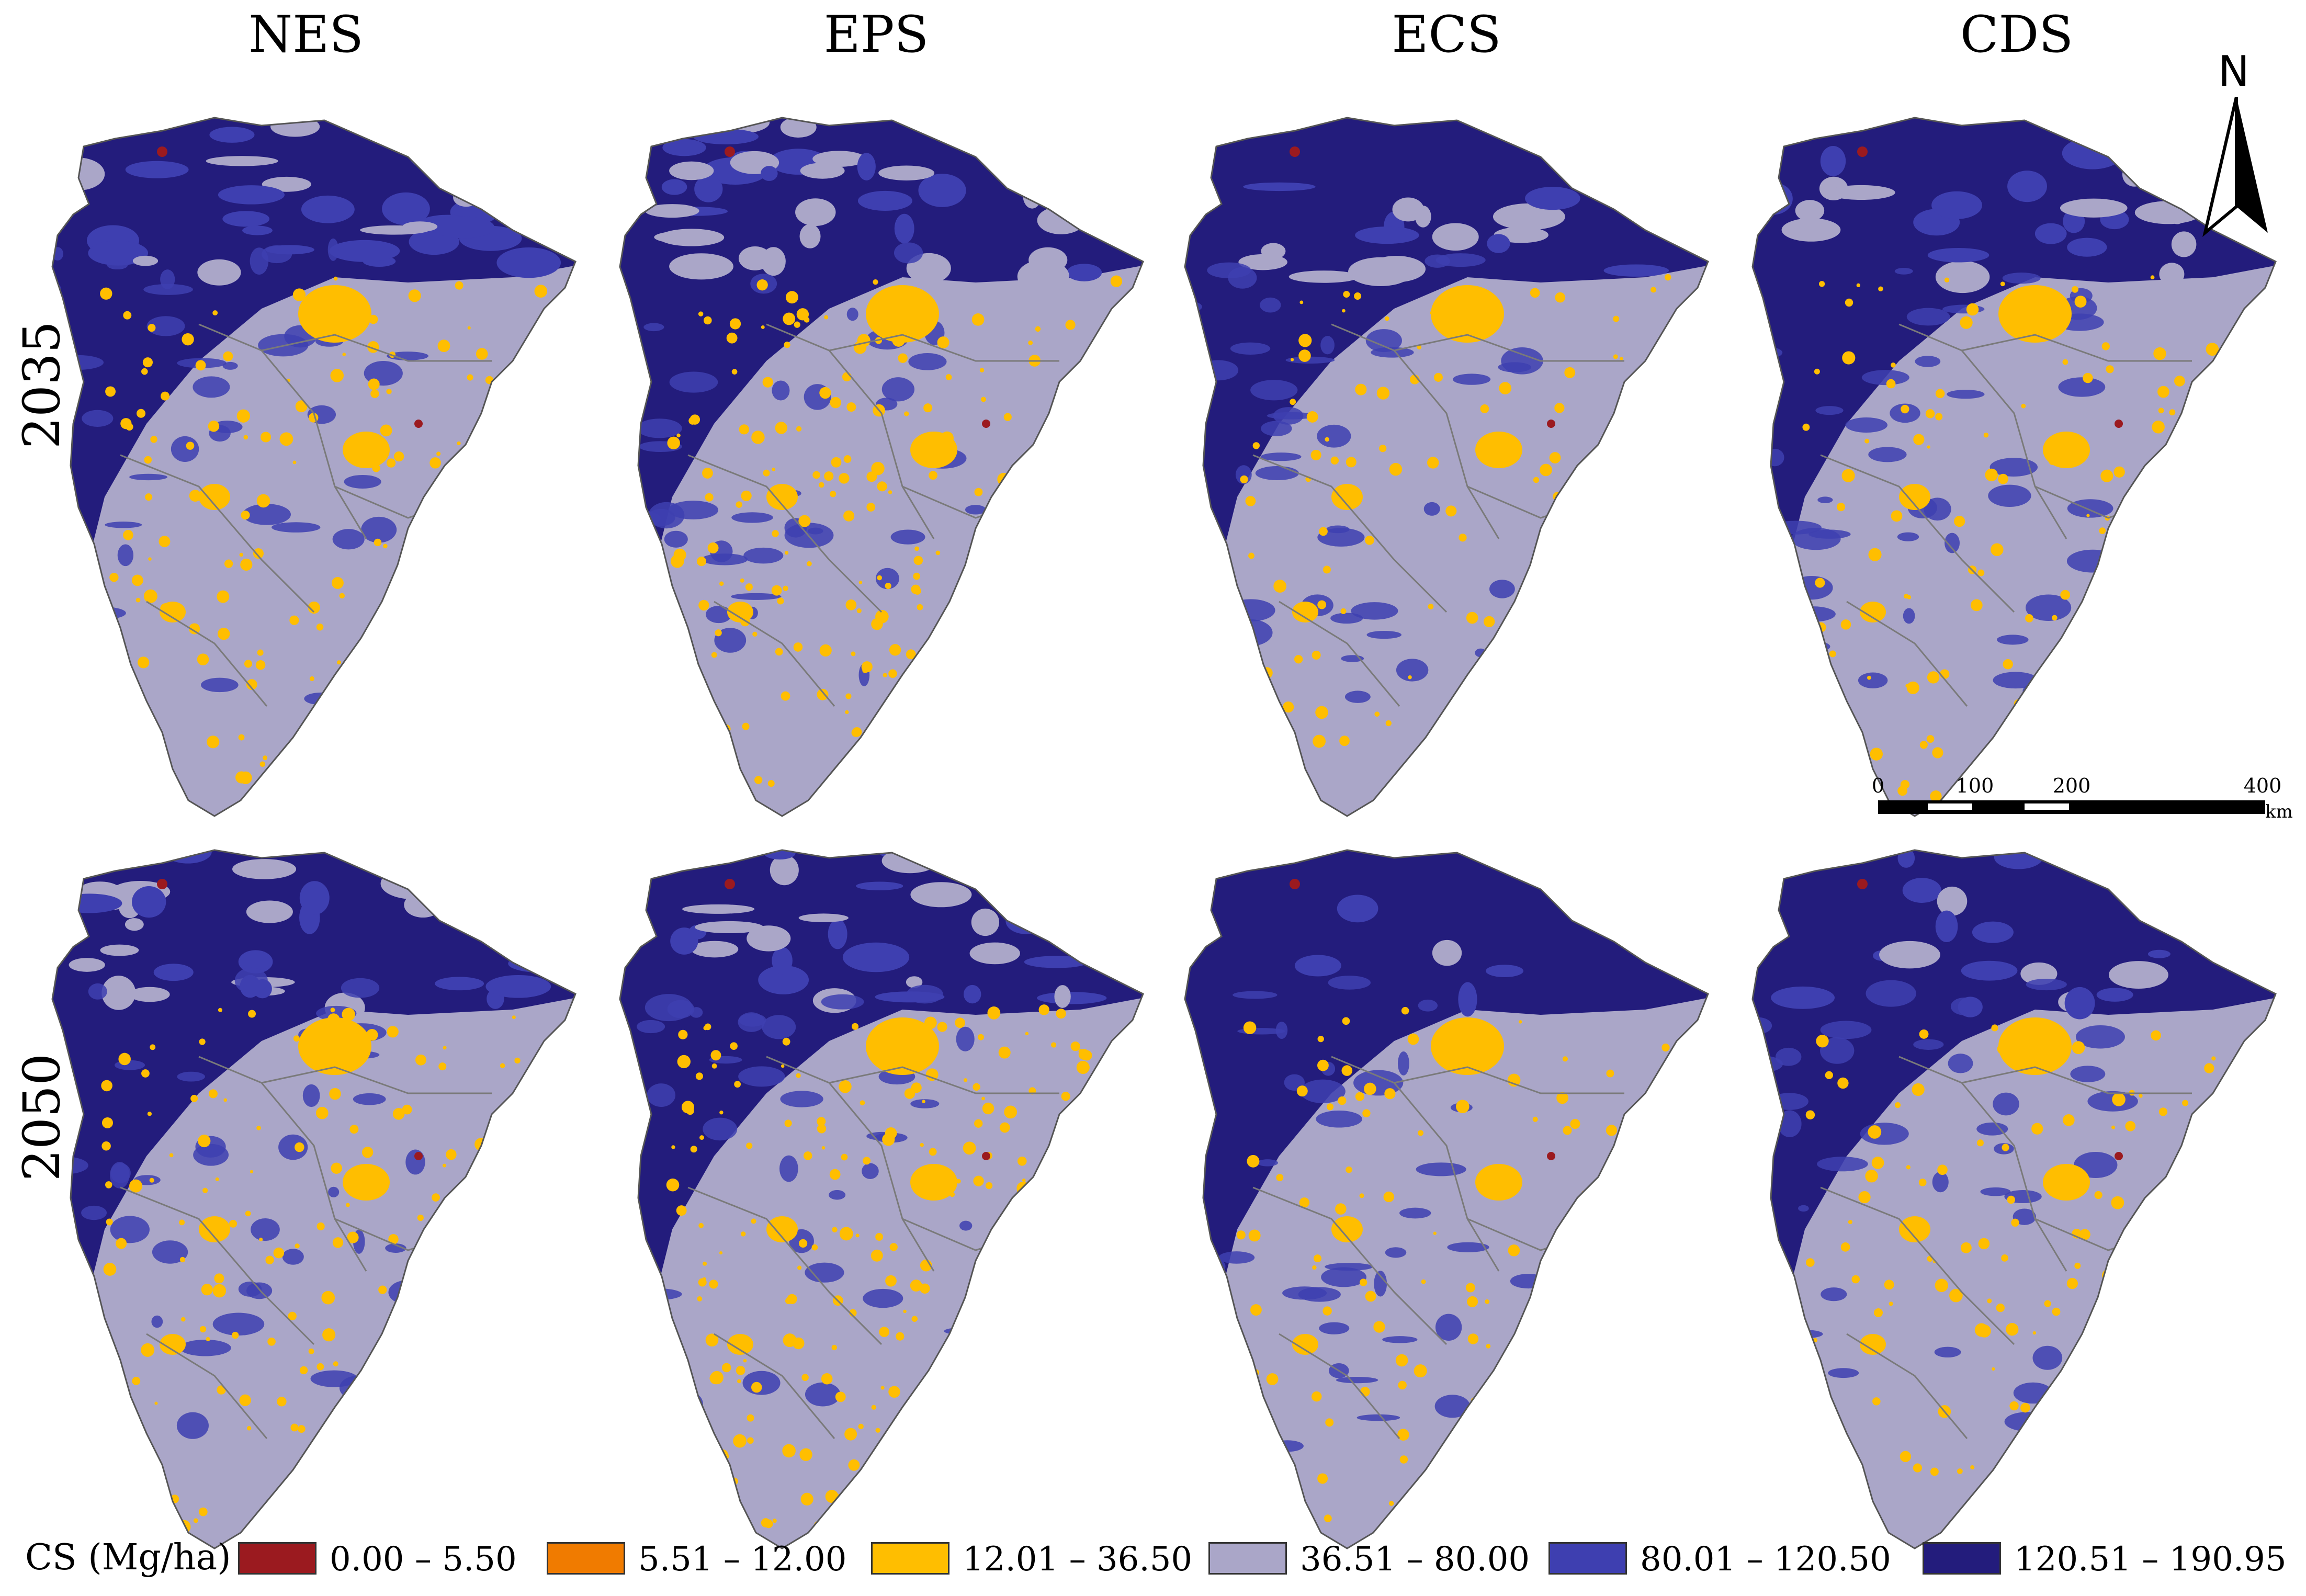 The height and width of the screenshot is (1596, 2306). Describe the element at coordinates (1447, 34) in the screenshot. I see `column-title-ecs: ECS` at that location.